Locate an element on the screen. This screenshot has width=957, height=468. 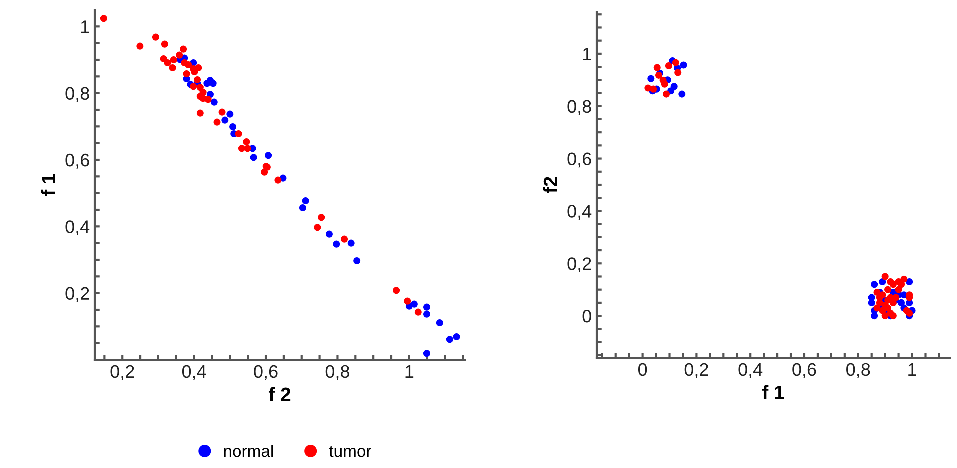
y-axis-title: f2 is located at coordinates (550, 185).